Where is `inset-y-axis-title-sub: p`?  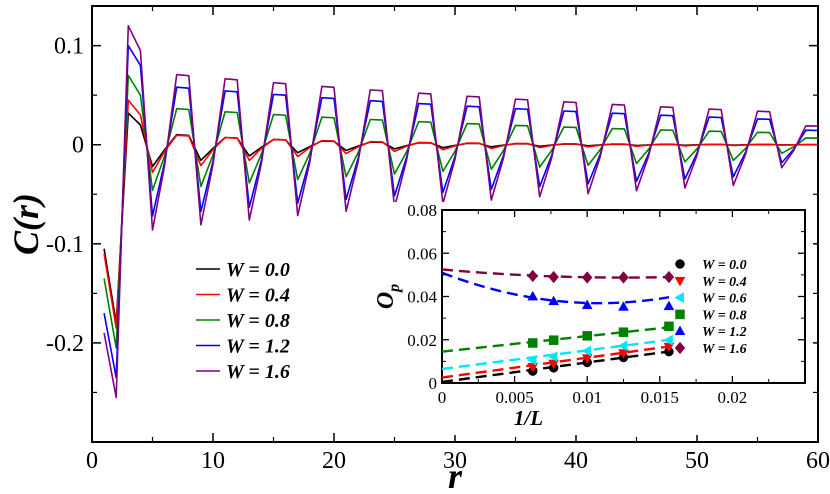
inset-y-axis-title-sub: p is located at coordinates (394, 289).